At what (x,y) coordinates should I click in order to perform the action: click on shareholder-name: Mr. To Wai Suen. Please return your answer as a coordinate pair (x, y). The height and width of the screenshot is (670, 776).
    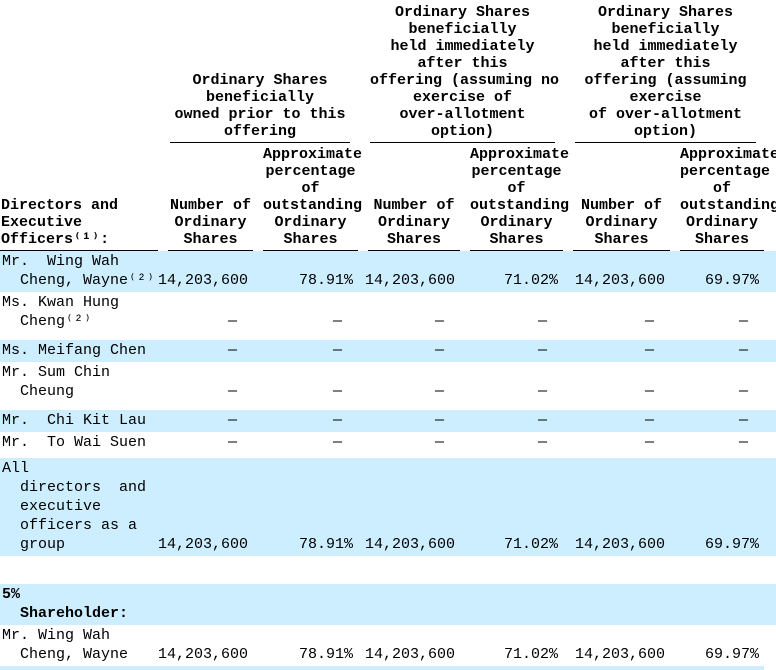
    Looking at the image, I should click on (74, 442).